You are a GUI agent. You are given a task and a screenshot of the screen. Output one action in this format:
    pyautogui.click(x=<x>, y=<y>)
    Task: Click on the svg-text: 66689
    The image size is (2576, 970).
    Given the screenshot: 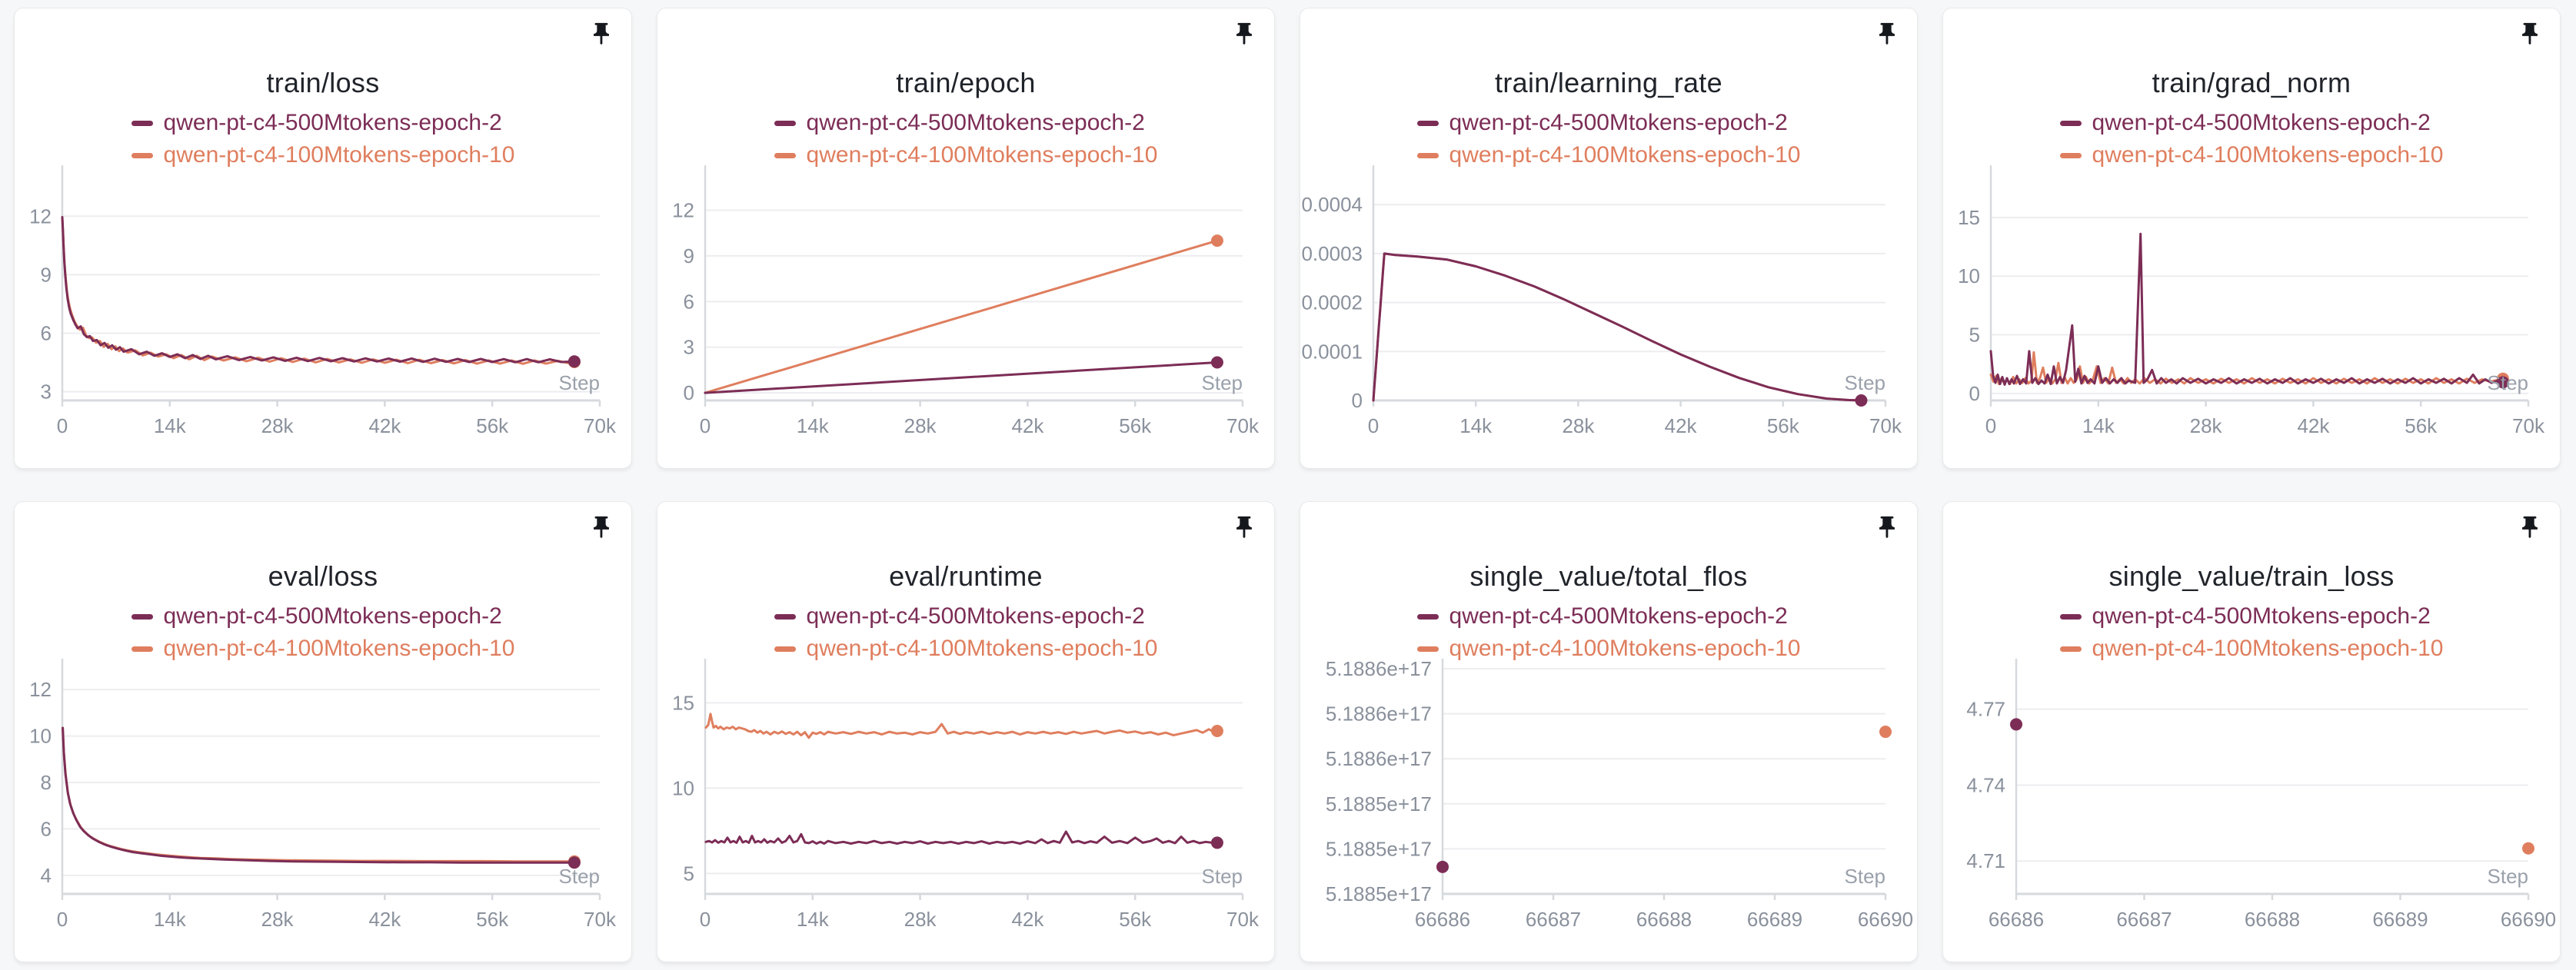 What is the action you would take?
    pyautogui.click(x=1775, y=919)
    